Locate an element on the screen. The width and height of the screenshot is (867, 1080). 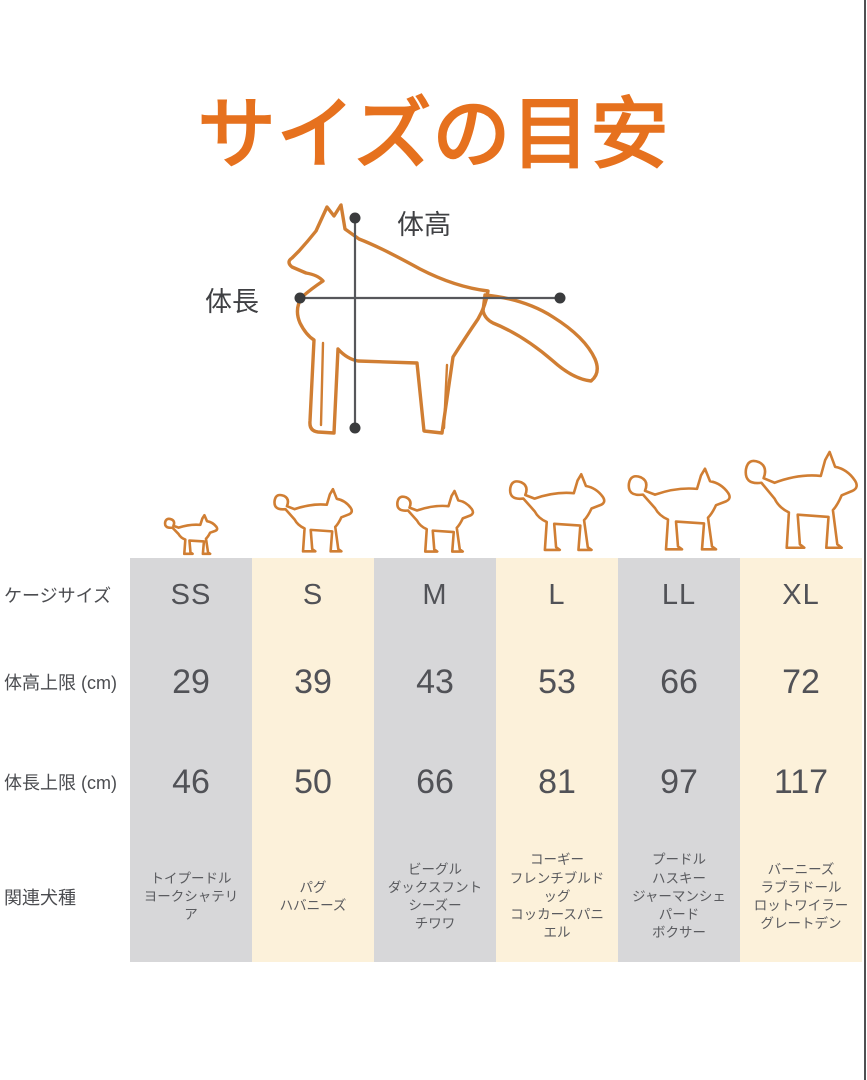
dog-icon-ll is located at coordinates (679, 509).